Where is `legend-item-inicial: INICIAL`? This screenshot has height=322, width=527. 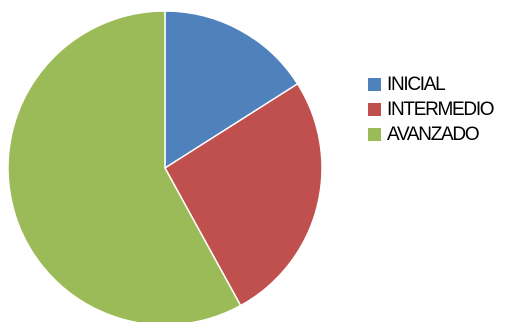
legend-item-inicial: INICIAL is located at coordinates (430, 84).